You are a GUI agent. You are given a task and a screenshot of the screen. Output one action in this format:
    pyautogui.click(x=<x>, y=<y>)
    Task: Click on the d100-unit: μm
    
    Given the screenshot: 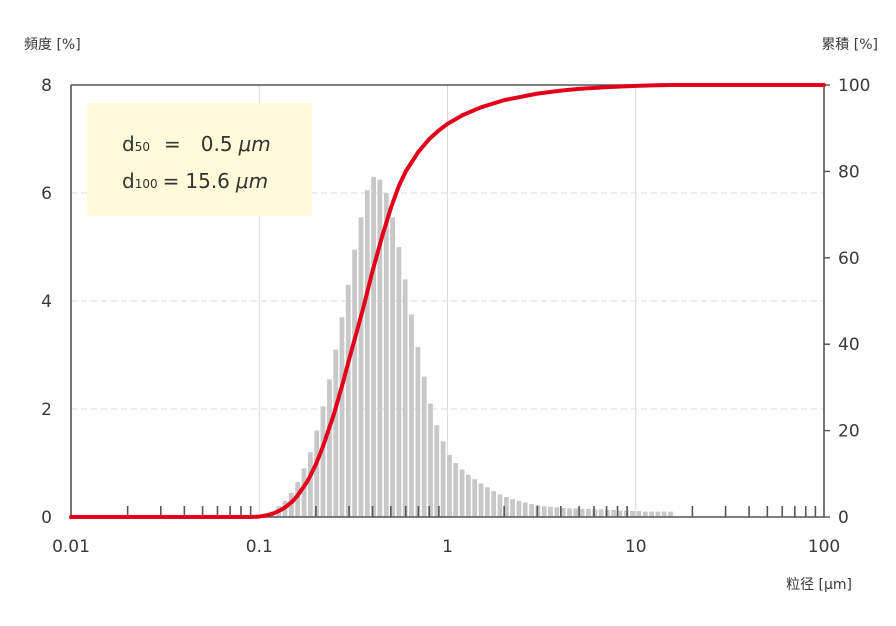 What is the action you would take?
    pyautogui.click(x=251, y=181)
    